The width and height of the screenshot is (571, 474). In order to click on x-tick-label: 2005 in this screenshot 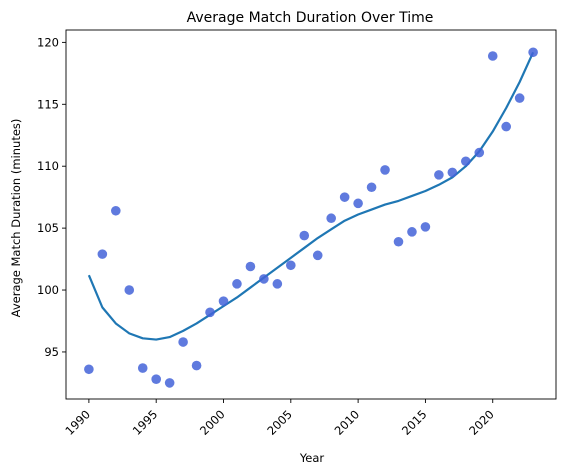, I will do `click(279, 422)`.